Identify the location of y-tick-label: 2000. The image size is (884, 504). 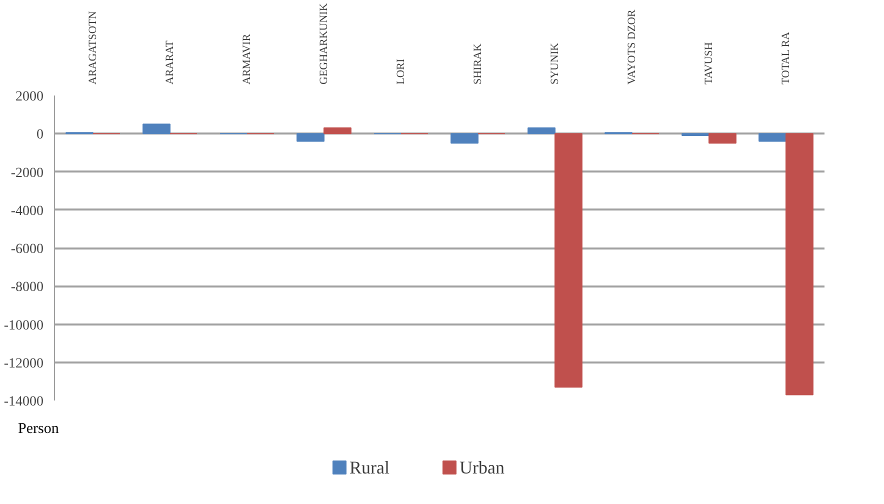
(30, 97).